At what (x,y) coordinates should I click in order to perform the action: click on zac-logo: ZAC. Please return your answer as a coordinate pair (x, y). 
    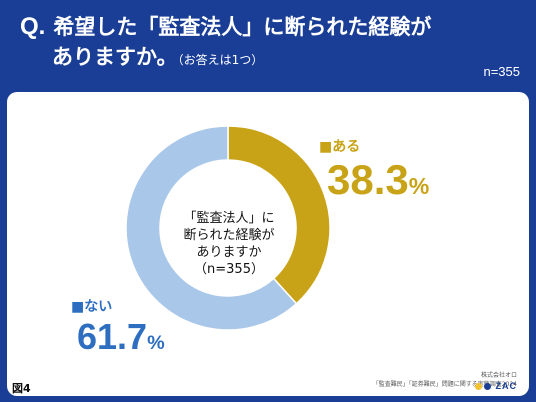
    Looking at the image, I should click on (496, 386).